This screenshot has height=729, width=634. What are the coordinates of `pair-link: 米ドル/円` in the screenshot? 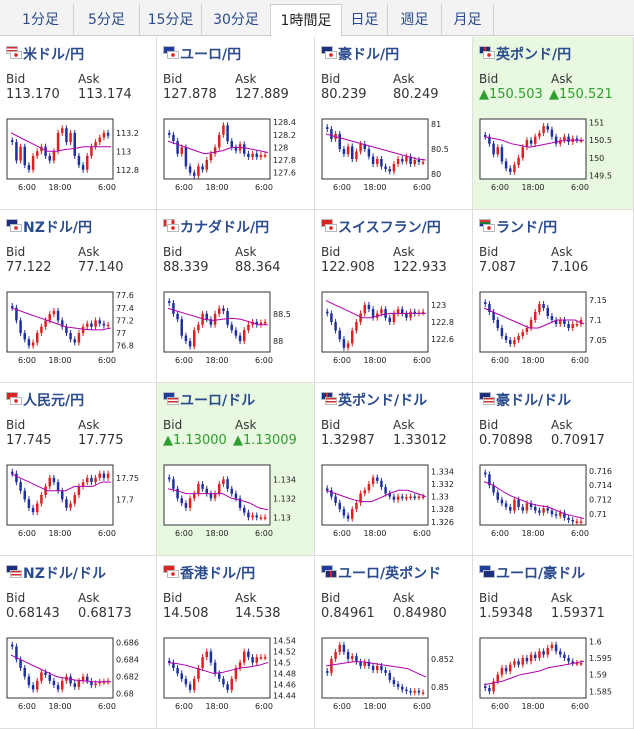 It's located at (45, 53).